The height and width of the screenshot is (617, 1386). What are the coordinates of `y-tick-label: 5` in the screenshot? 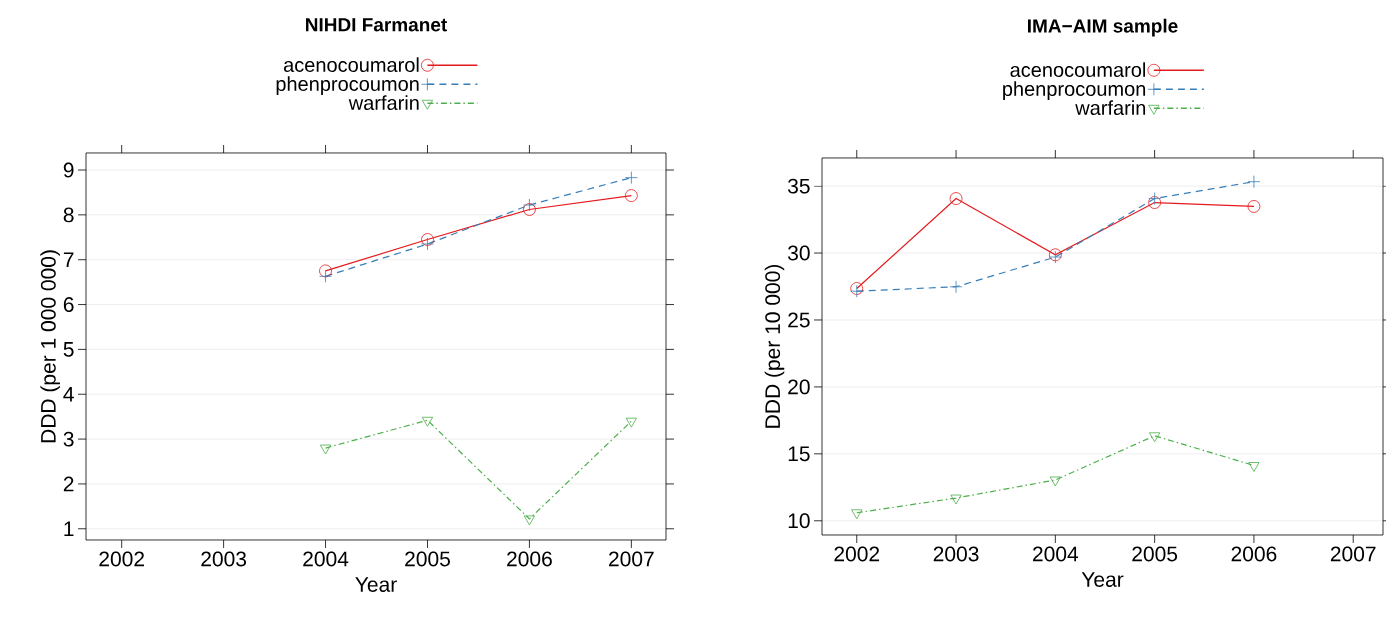 It's located at (68, 349).